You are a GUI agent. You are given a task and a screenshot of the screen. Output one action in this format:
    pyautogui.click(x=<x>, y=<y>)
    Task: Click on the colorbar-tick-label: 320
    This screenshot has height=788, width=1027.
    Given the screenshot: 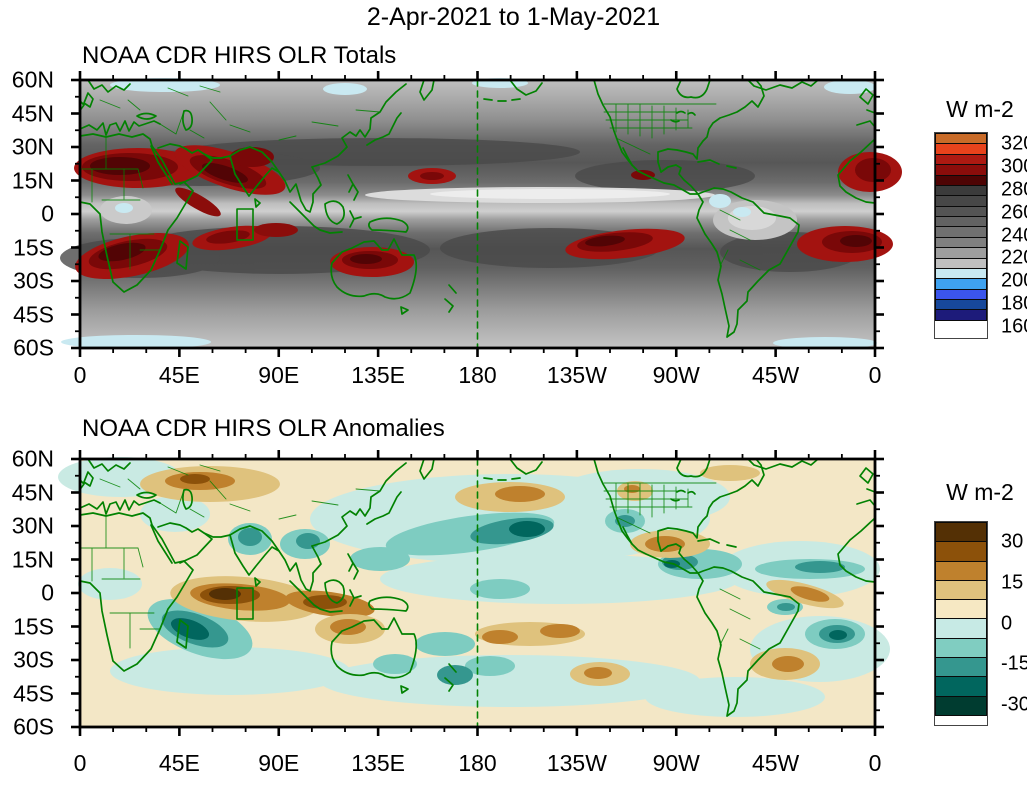 What is the action you would take?
    pyautogui.click(x=1014, y=143)
    